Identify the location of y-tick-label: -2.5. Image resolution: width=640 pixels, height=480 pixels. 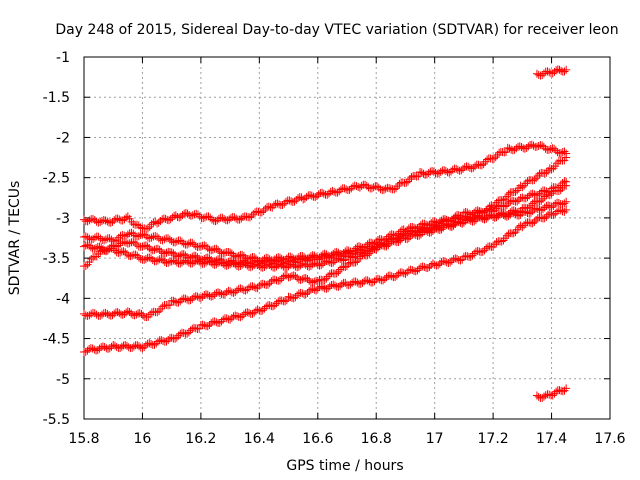
(56, 179).